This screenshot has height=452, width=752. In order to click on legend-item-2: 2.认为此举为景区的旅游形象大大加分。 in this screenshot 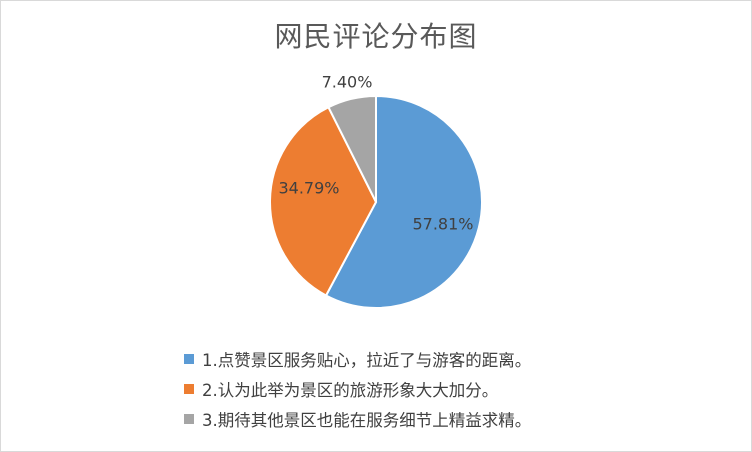, I will do `click(357, 389)`.